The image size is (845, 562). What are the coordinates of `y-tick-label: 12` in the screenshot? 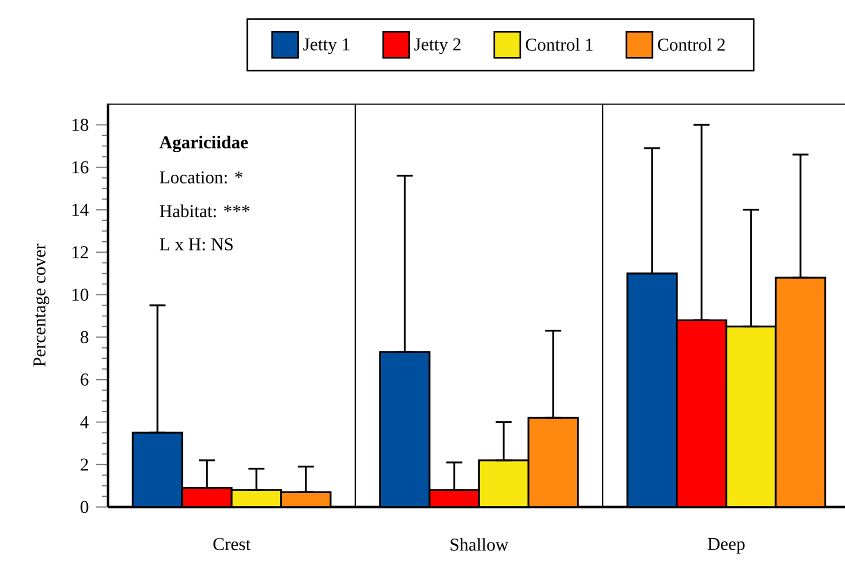 It's located at (80, 252).